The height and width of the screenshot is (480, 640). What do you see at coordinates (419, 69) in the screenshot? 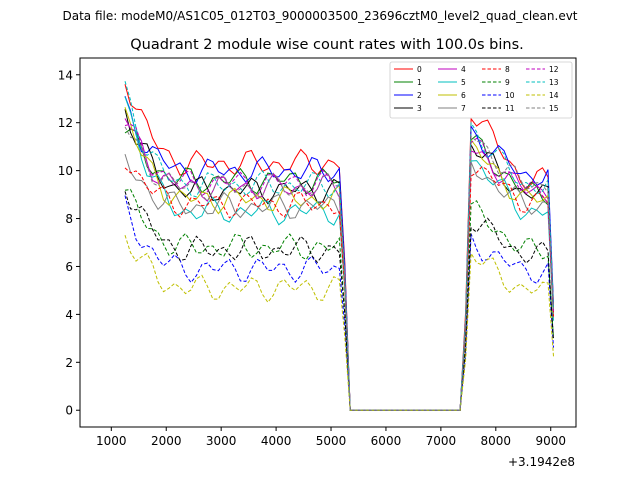
I see `legend-label-0: 0` at bounding box center [419, 69].